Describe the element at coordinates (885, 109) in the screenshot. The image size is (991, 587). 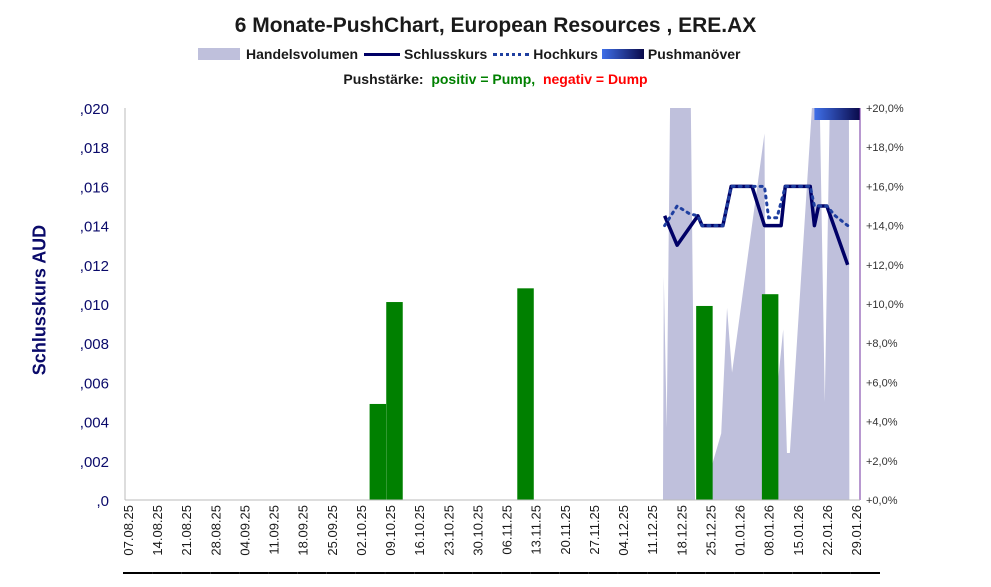
I see `y2-tick-label: +20,0%` at that location.